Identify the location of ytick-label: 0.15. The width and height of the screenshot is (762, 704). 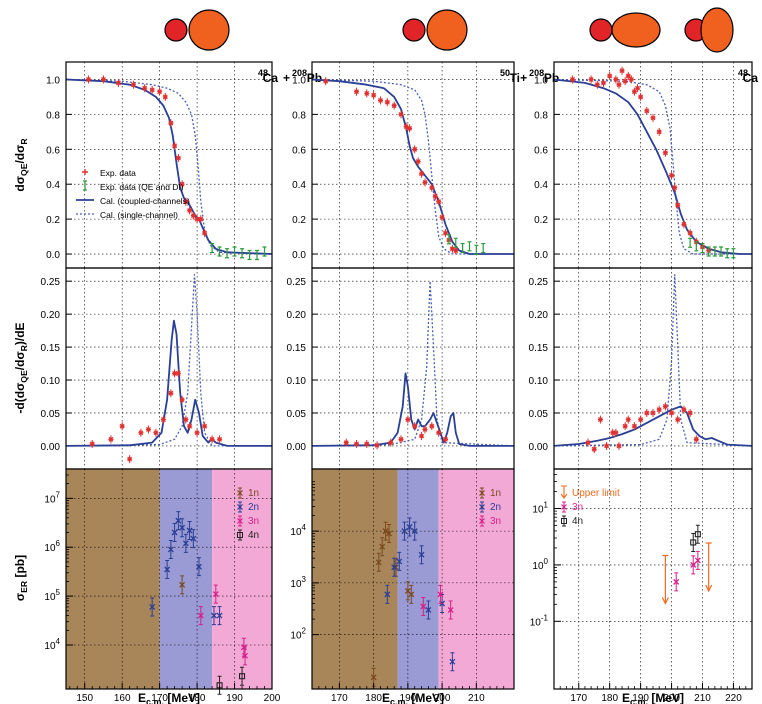
(539, 348).